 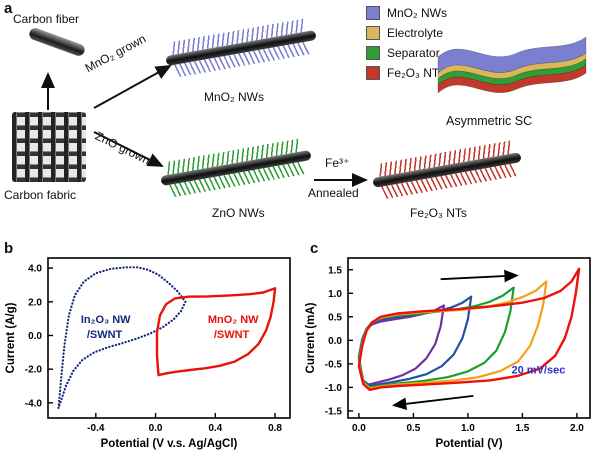 I want to click on carbon-fiber-image, so click(x=57, y=42).